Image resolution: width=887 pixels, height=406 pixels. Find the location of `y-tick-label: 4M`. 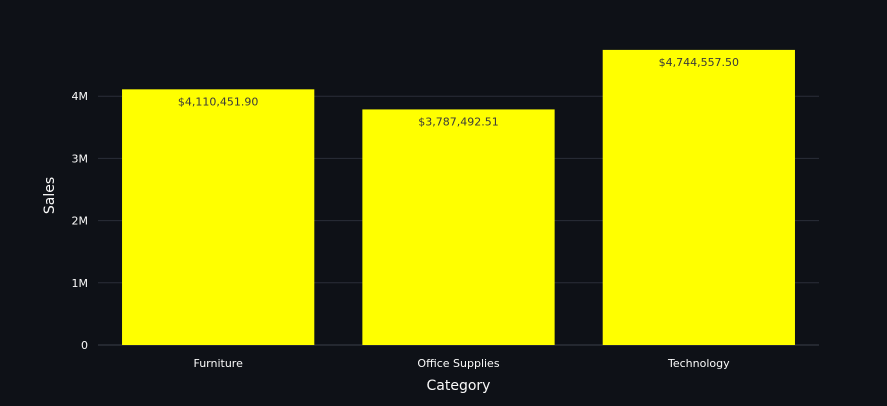

y-tick-label: 4M is located at coordinates (80, 96).